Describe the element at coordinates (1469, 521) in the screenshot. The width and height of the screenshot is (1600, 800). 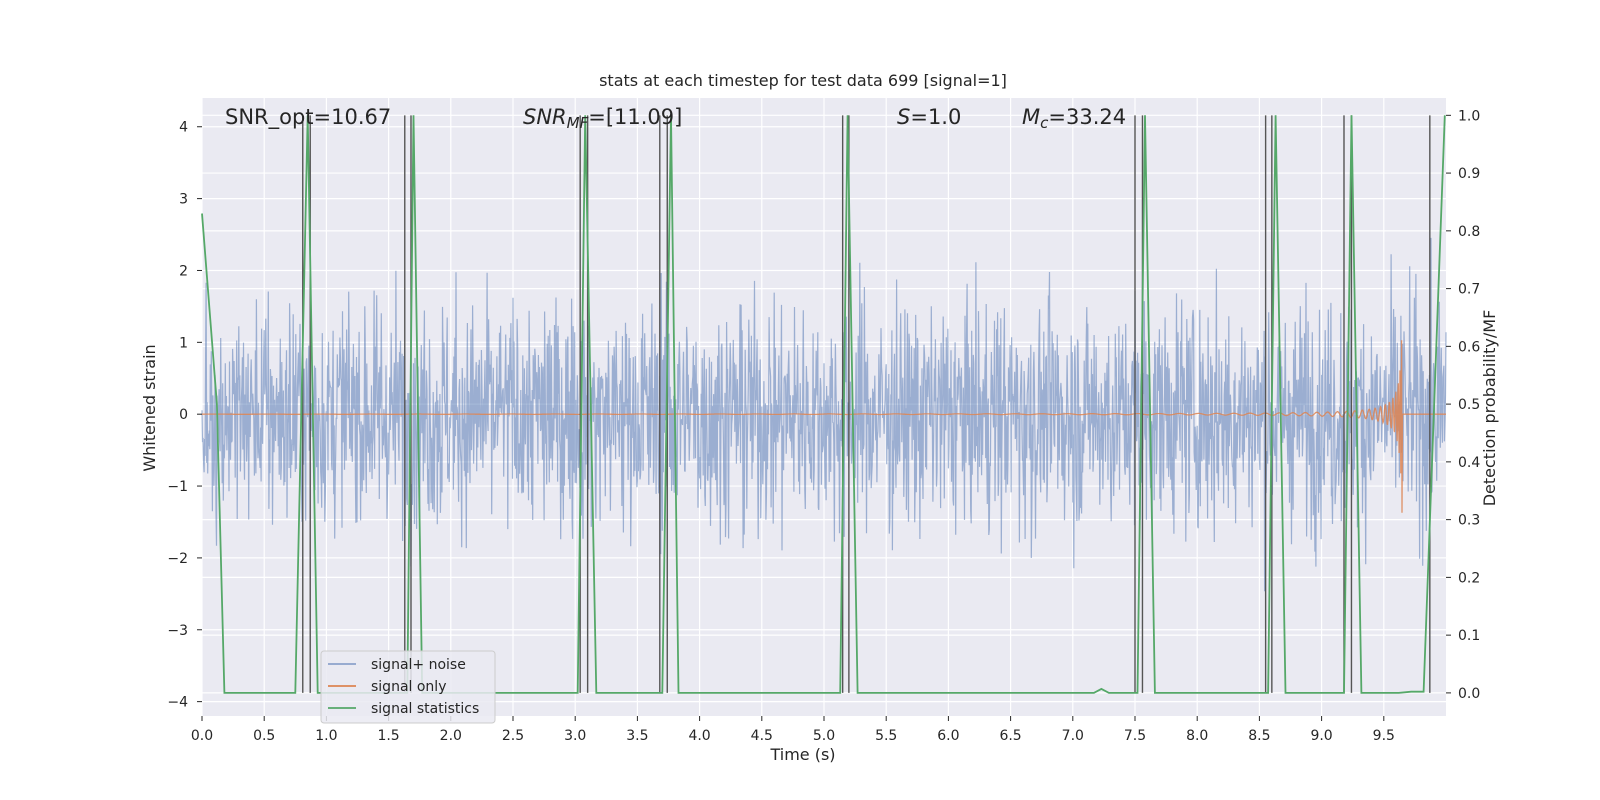
I see `y2-tick-label: 0.3` at that location.